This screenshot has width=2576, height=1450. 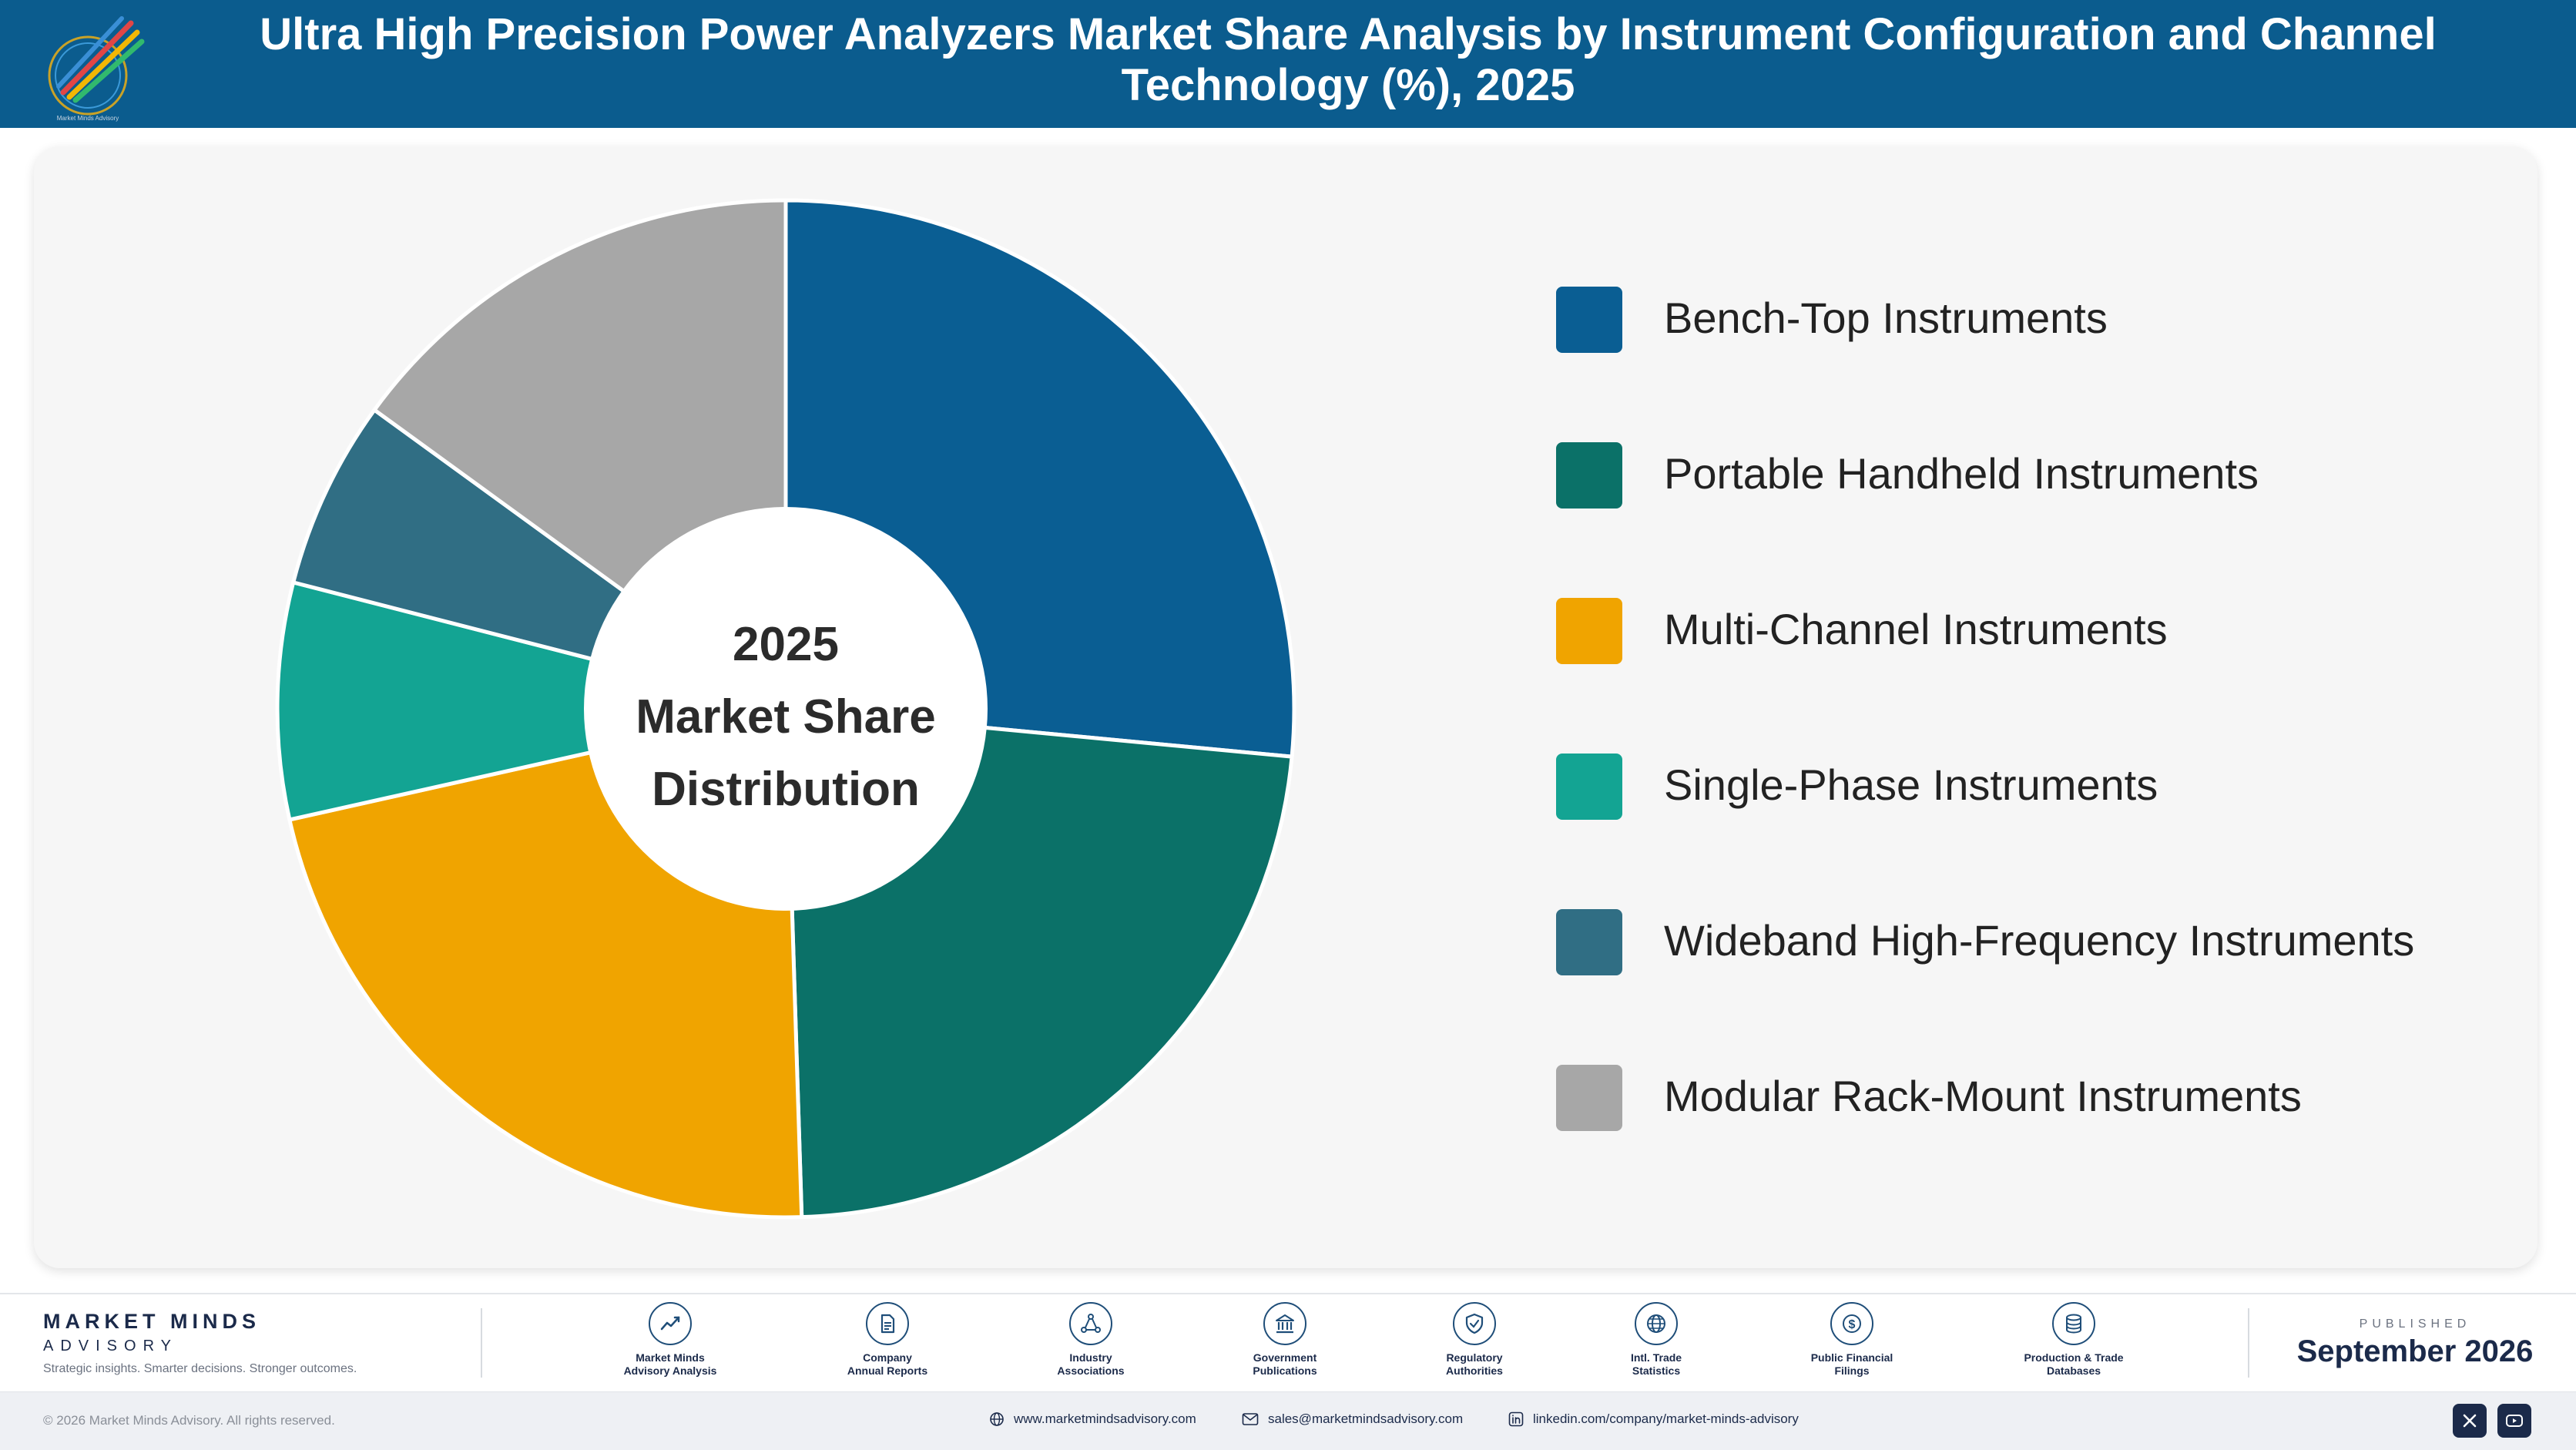 What do you see at coordinates (1091, 1364) in the screenshot?
I see `source-label: Industry Associations` at bounding box center [1091, 1364].